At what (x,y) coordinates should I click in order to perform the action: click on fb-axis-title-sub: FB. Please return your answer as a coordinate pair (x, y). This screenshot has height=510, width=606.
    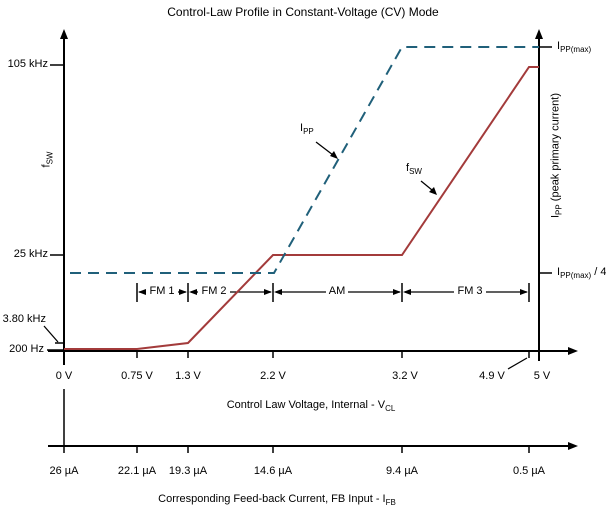
    Looking at the image, I should click on (390, 503).